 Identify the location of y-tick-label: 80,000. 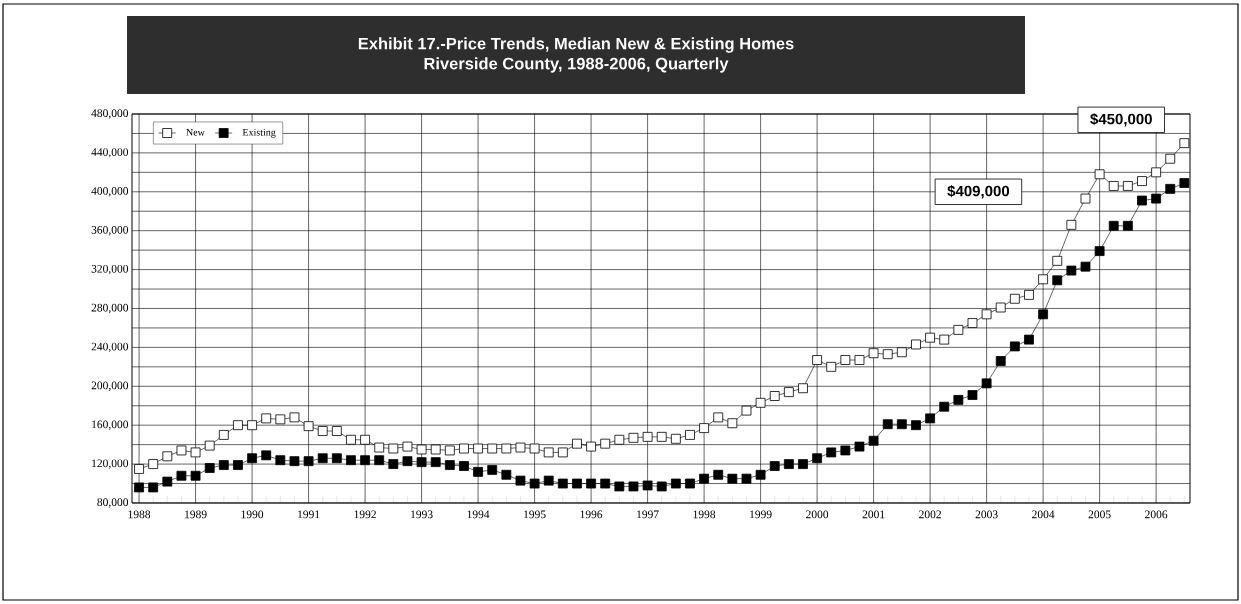
(113, 503).